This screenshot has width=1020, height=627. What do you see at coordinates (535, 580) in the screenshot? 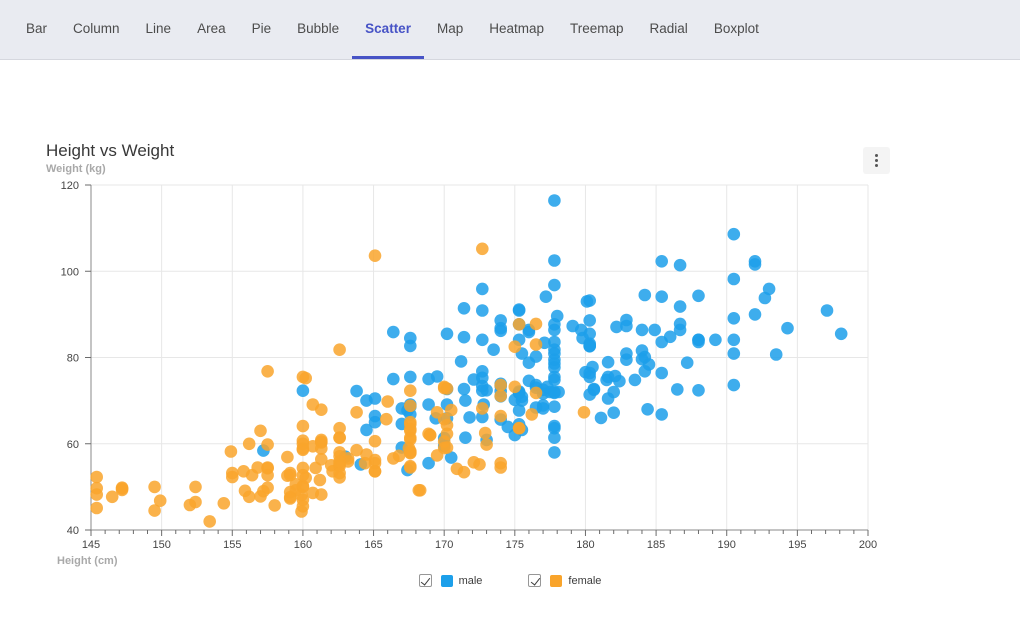
I see `legend-checkbox-female` at bounding box center [535, 580].